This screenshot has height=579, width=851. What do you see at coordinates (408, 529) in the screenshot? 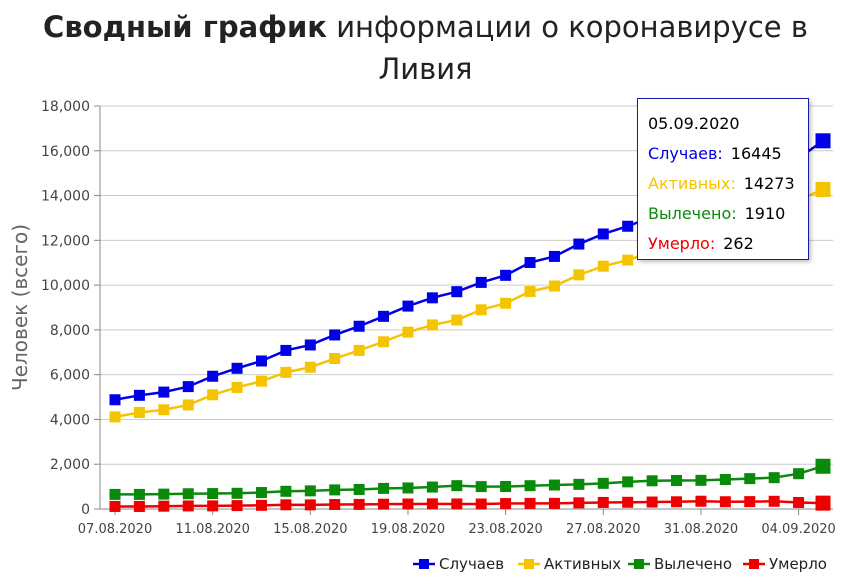
I see `x-tick-label: 19.08.2020` at bounding box center [408, 529].